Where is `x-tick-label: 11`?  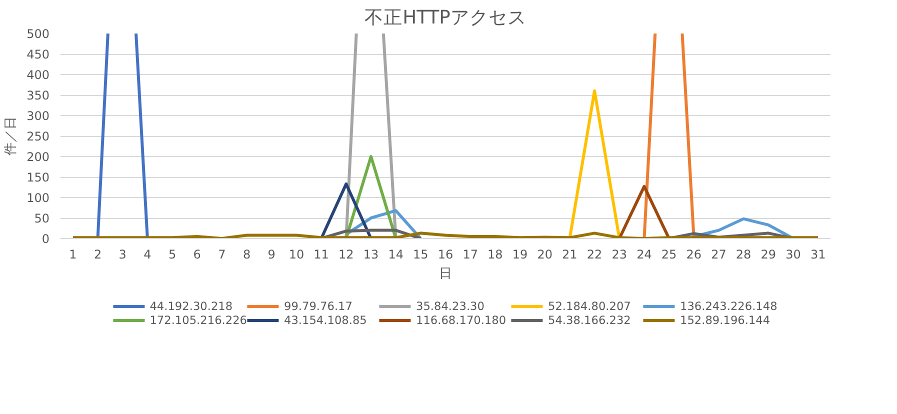
x-tick-label: 11 is located at coordinates (321, 255).